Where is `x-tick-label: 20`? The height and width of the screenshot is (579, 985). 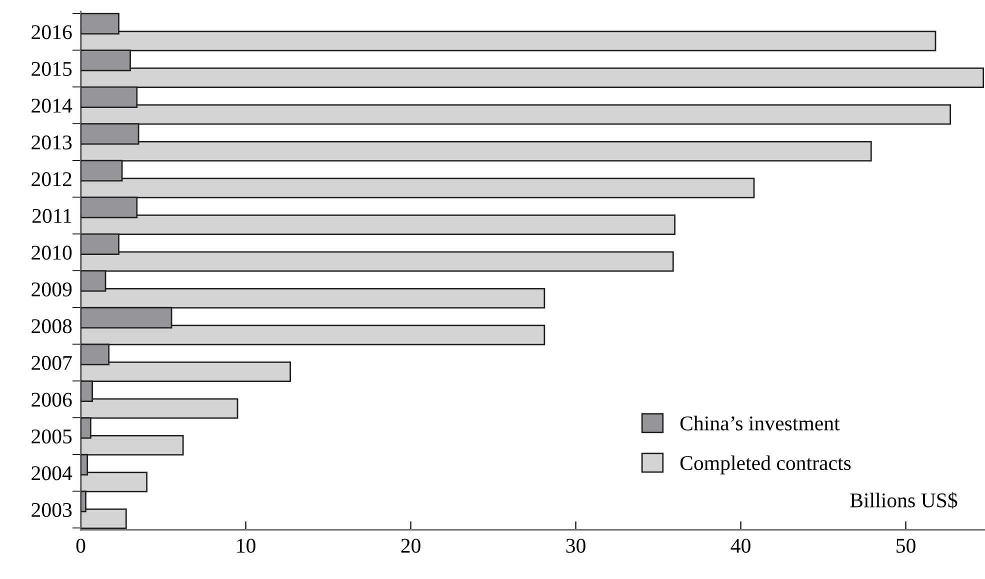 x-tick-label: 20 is located at coordinates (410, 545).